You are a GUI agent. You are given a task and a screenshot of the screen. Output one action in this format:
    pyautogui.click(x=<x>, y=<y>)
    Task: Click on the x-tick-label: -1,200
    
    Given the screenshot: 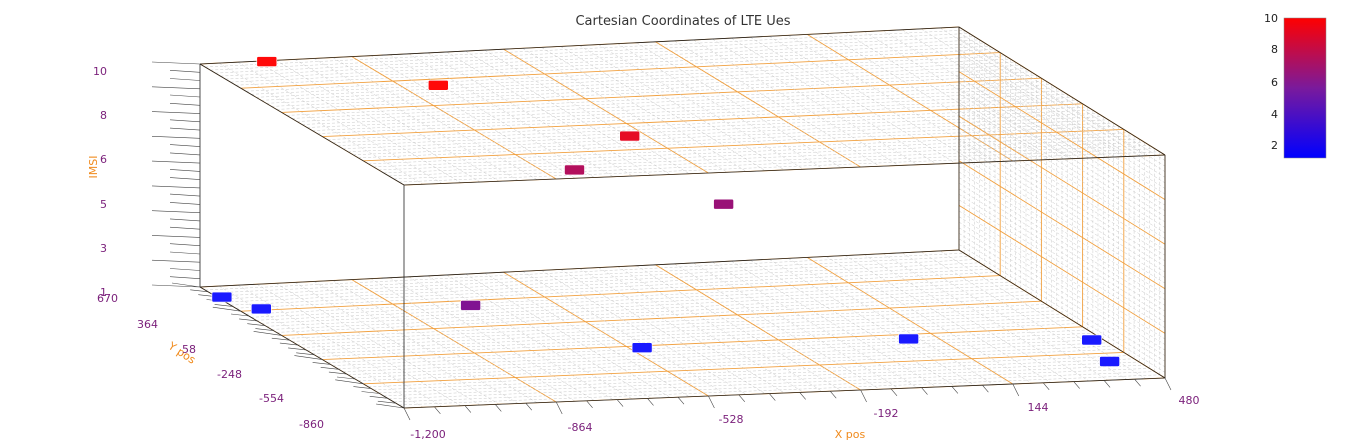 What is the action you would take?
    pyautogui.click(x=427, y=434)
    